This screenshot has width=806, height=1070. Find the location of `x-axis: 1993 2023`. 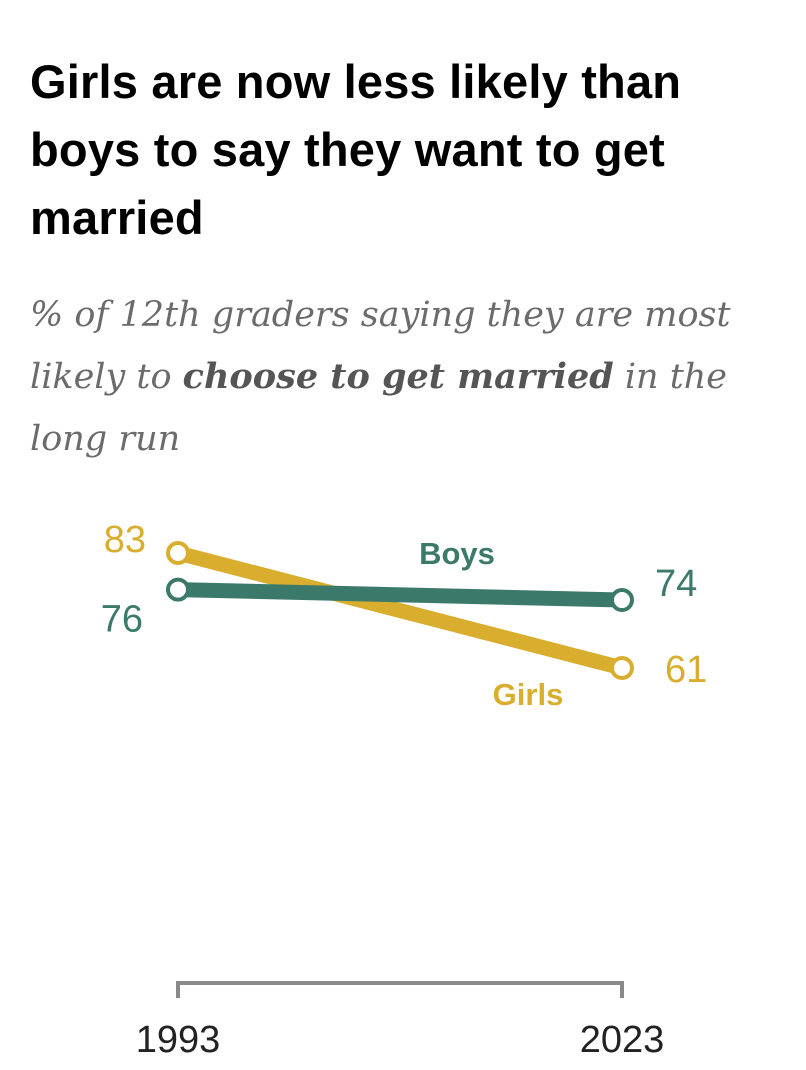

x-axis: 1993 2023 is located at coordinates (400, 1021).